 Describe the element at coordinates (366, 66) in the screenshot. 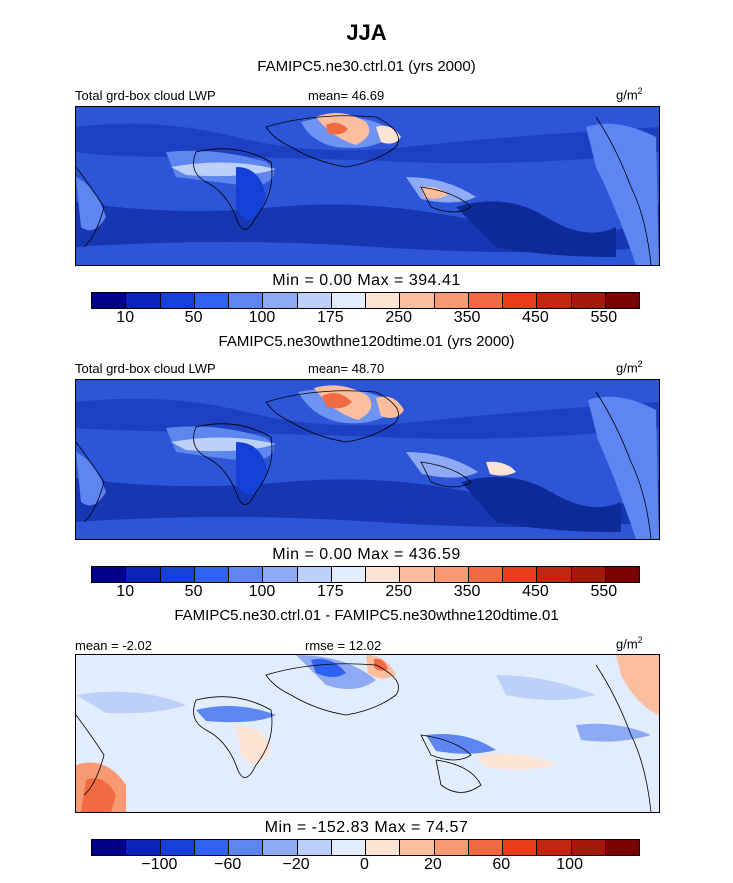

I see `panel-1-title: FAMIPC5.ne30.ctrl.01 (yrs 2000)` at that location.